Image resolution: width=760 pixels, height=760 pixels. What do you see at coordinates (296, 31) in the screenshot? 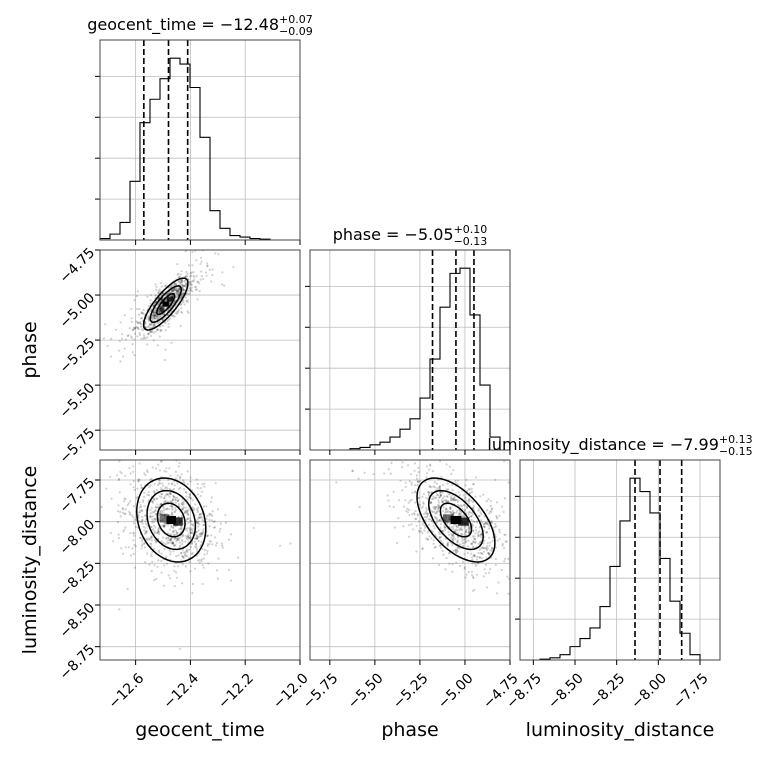
I see `panel-title-minus-geocent_time: −0.09` at bounding box center [296, 31].